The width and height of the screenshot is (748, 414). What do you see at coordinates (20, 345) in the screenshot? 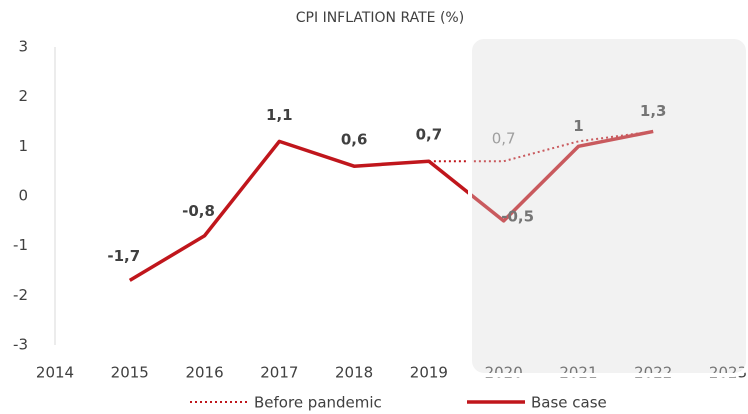
I see `y-tick-label: -3` at bounding box center [20, 345].